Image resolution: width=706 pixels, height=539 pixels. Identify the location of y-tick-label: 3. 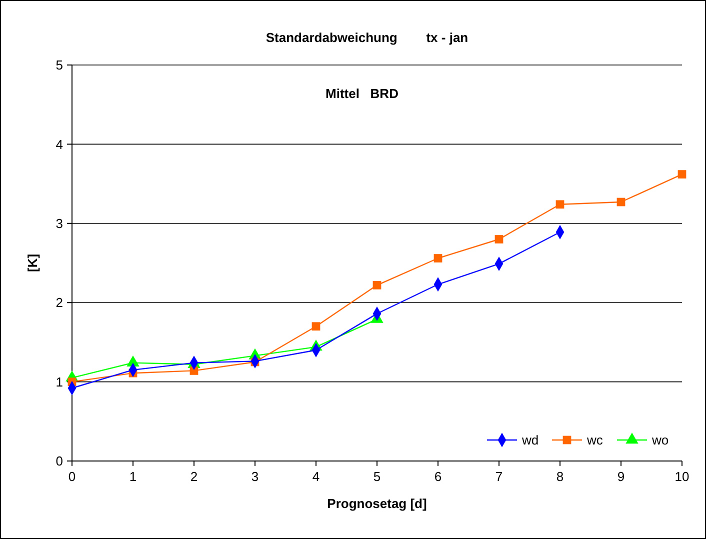
(59, 223).